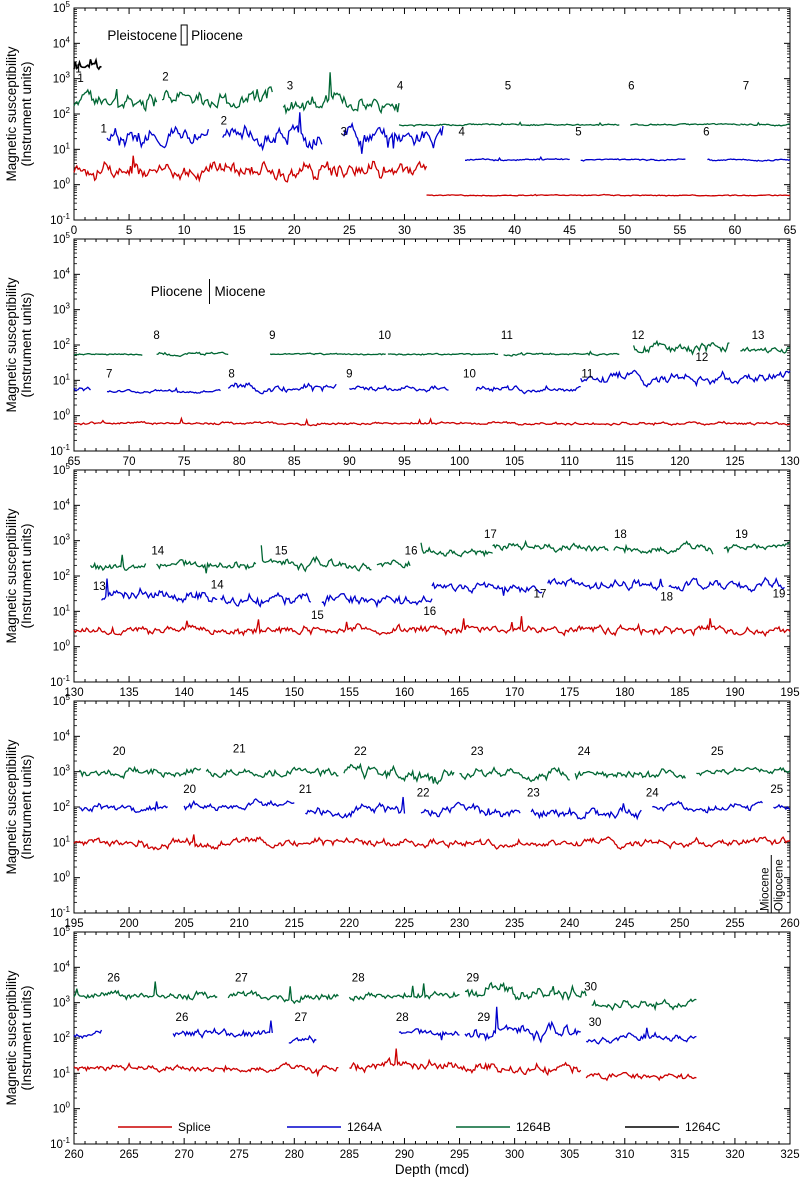 Image resolution: width=806 pixels, height=1190 pixels. I want to click on x-tick-label: 65, so click(790, 231).